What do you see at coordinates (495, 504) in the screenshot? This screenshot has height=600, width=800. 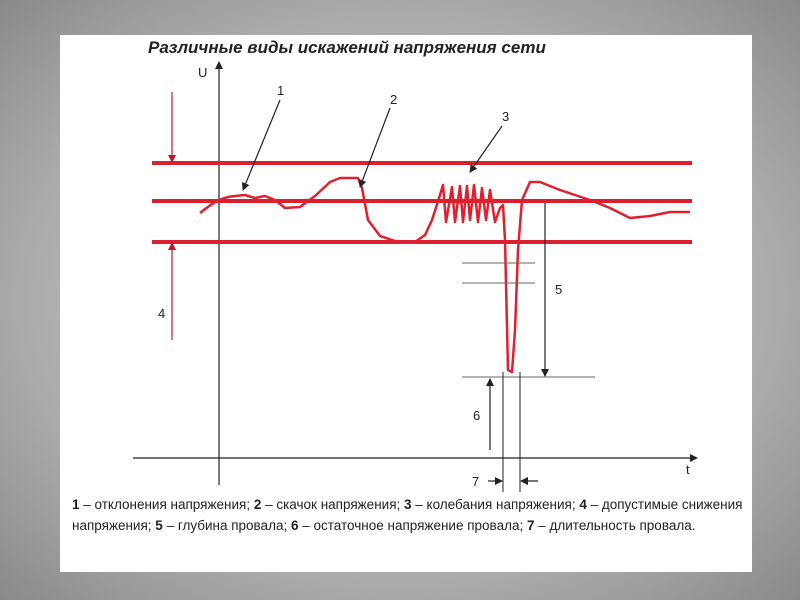 I see `caption-text: – колебания напряжения;` at bounding box center [495, 504].